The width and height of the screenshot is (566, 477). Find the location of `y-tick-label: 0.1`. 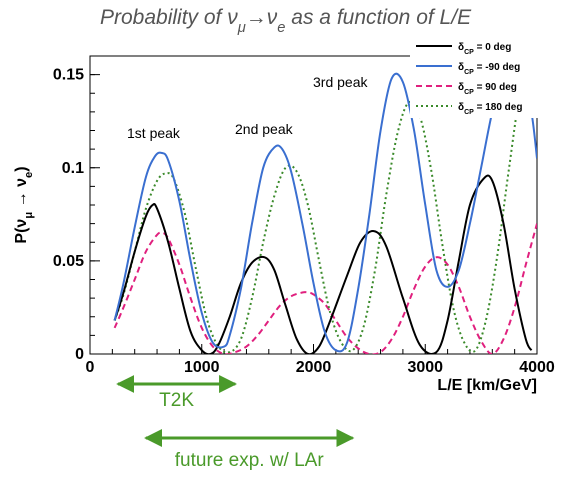

y-tick-label: 0.1 is located at coordinates (73, 168).